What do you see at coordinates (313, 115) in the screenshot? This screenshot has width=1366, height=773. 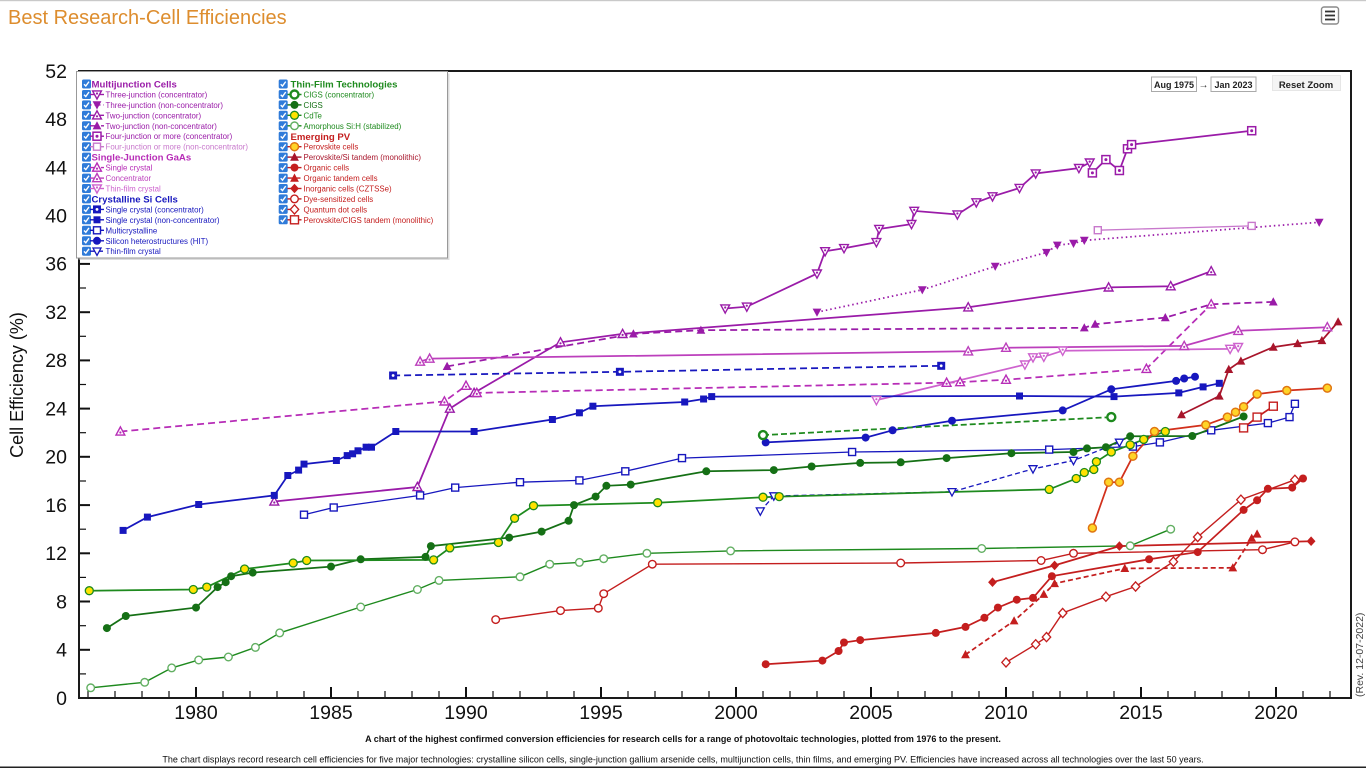 I see `svg-text: CdTe` at bounding box center [313, 115].